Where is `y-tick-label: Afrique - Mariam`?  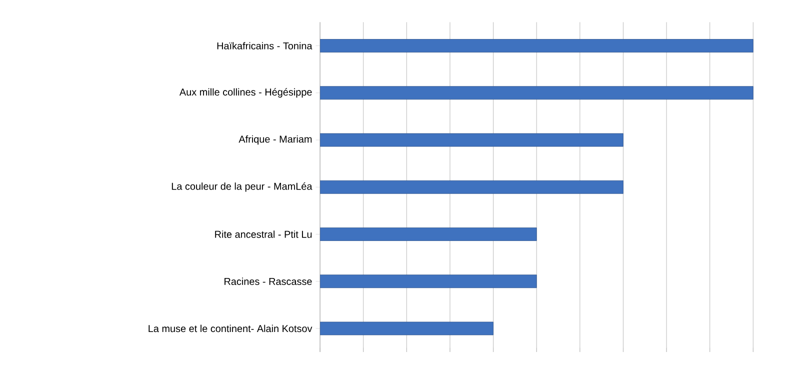 y-tick-label: Afrique - Mariam is located at coordinates (275, 140).